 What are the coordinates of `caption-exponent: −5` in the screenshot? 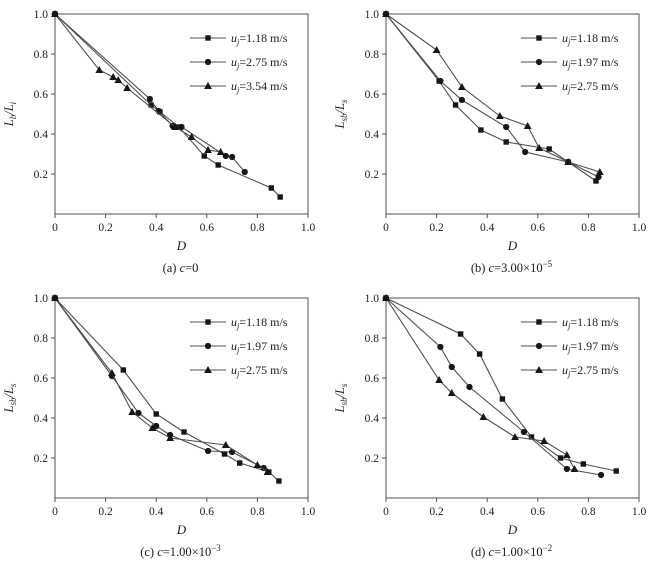 It's located at (547, 263).